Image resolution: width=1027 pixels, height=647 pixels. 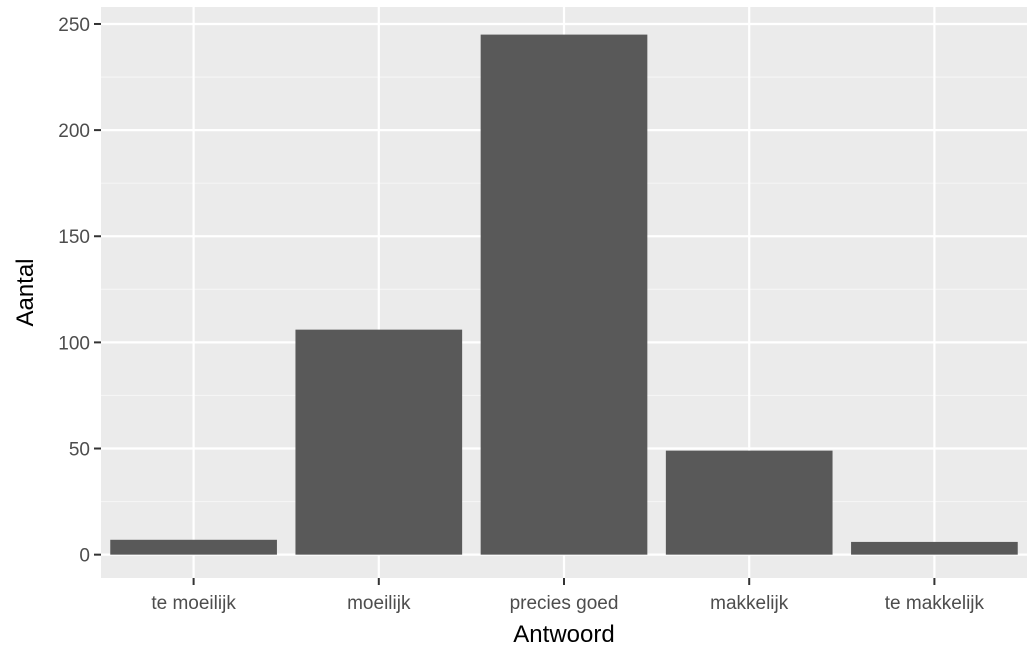 What do you see at coordinates (193, 547) in the screenshot?
I see `bar-te-moeilijk` at bounding box center [193, 547].